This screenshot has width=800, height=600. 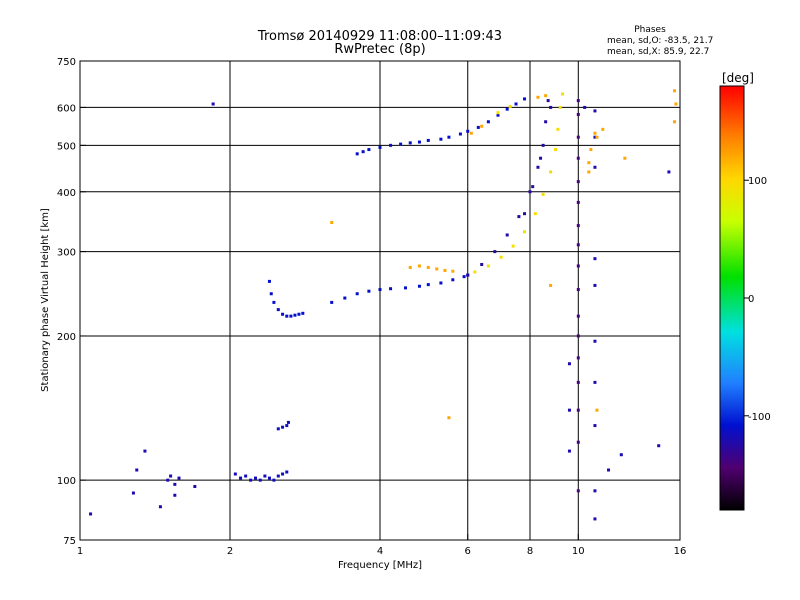 I want to click on chart-subtitle: RwPretec (8p), so click(x=379, y=49).